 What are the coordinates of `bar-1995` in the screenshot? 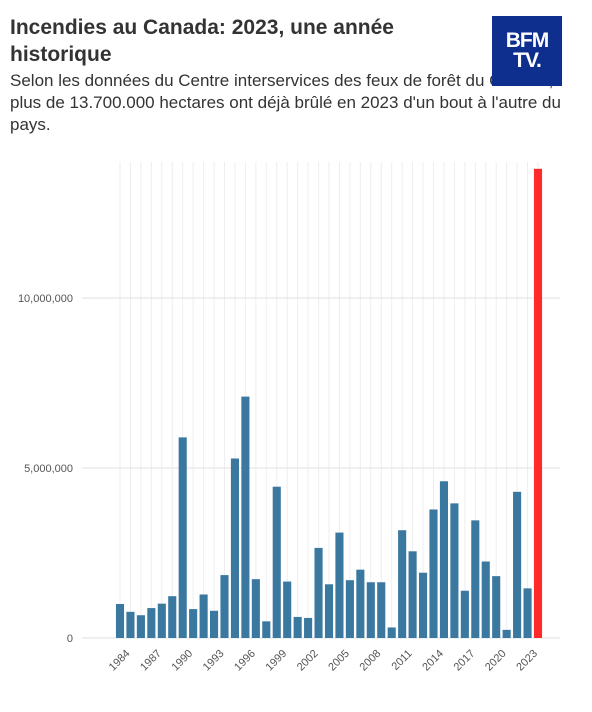 It's located at (245, 517).